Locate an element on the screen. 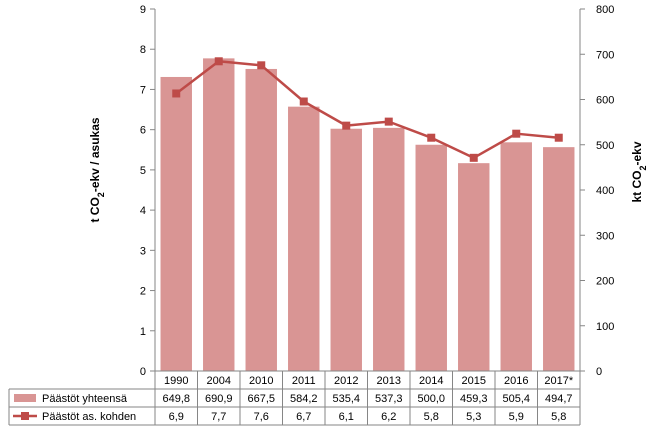  bar-value-label: 535,4 is located at coordinates (346, 399).